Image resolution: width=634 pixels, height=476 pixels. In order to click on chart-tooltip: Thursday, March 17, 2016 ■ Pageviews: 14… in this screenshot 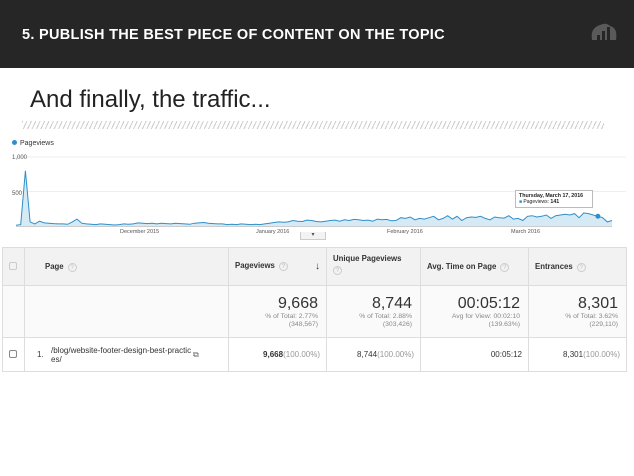, I will do `click(554, 199)`.